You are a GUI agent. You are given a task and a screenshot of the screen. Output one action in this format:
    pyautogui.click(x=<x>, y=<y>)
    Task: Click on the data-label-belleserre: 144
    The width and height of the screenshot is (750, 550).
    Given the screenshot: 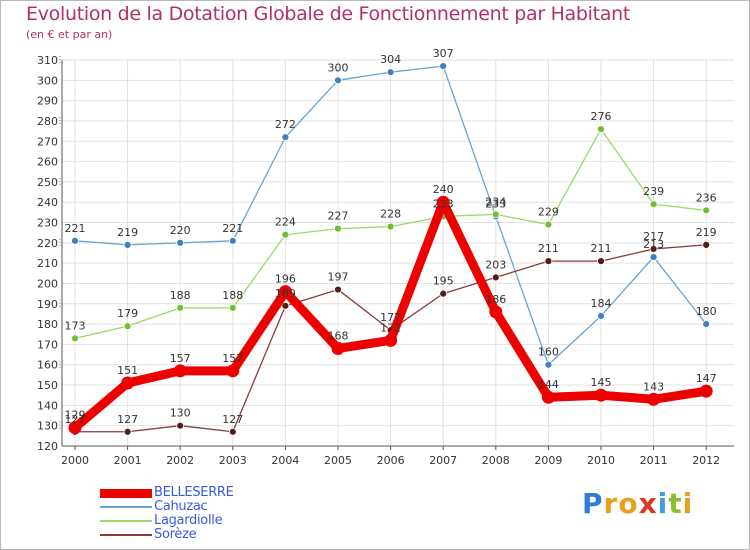 What is the action you would take?
    pyautogui.click(x=548, y=384)
    